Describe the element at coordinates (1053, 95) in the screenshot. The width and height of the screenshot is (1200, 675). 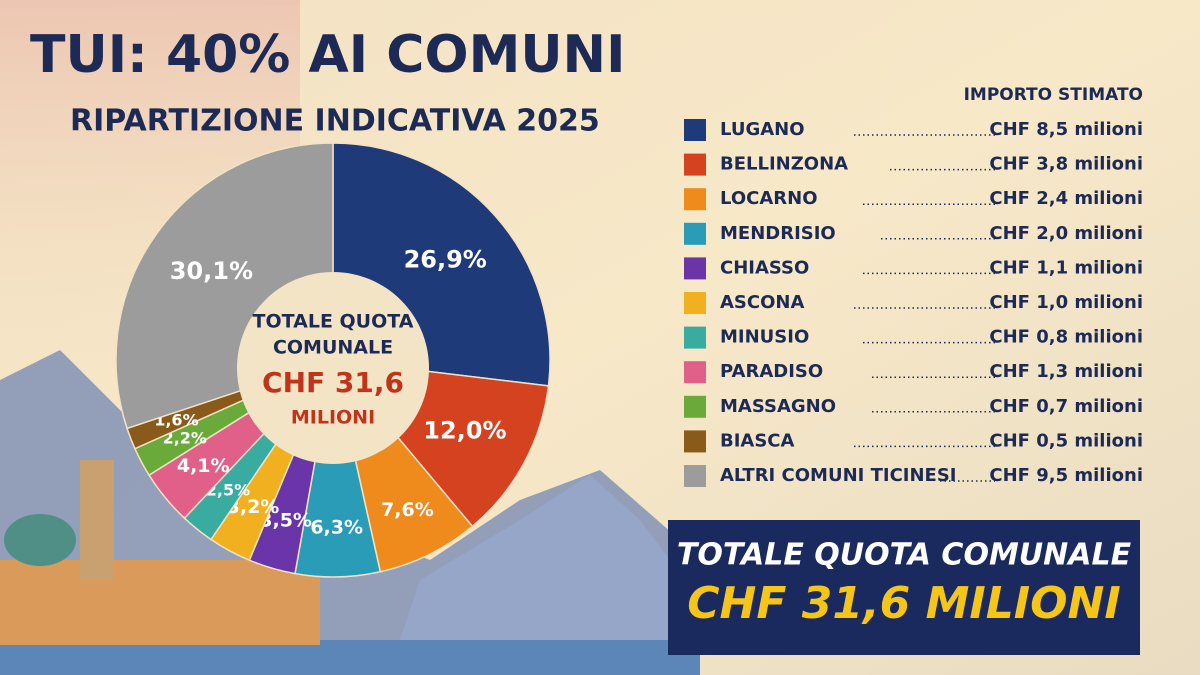
I see `legend-header: IMPORTO STIMATO` at that location.